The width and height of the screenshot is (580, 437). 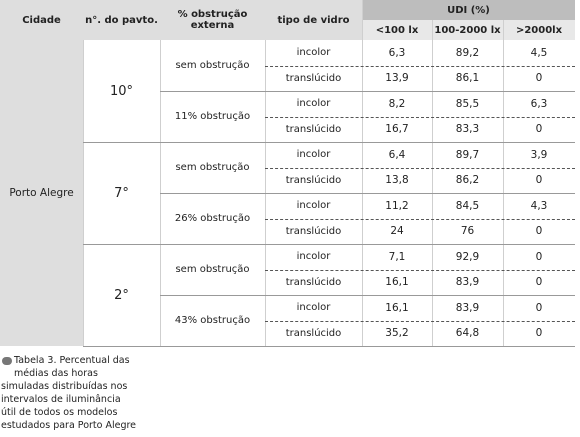 I want to click on udi-value: 24, so click(x=397, y=231).